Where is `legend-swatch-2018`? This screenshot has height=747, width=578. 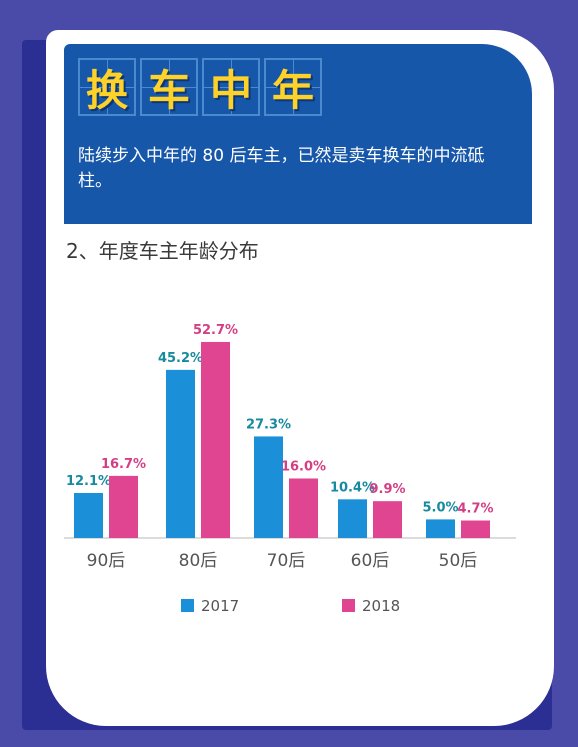 legend-swatch-2018 is located at coordinates (348, 605).